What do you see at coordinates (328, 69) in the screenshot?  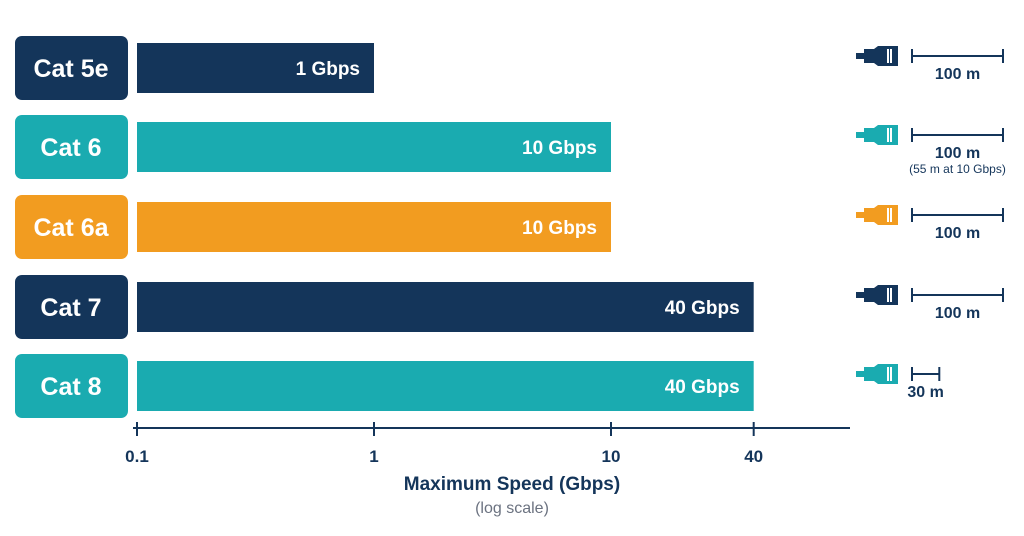 I see `bar-value-label: 1 Gbps` at bounding box center [328, 69].